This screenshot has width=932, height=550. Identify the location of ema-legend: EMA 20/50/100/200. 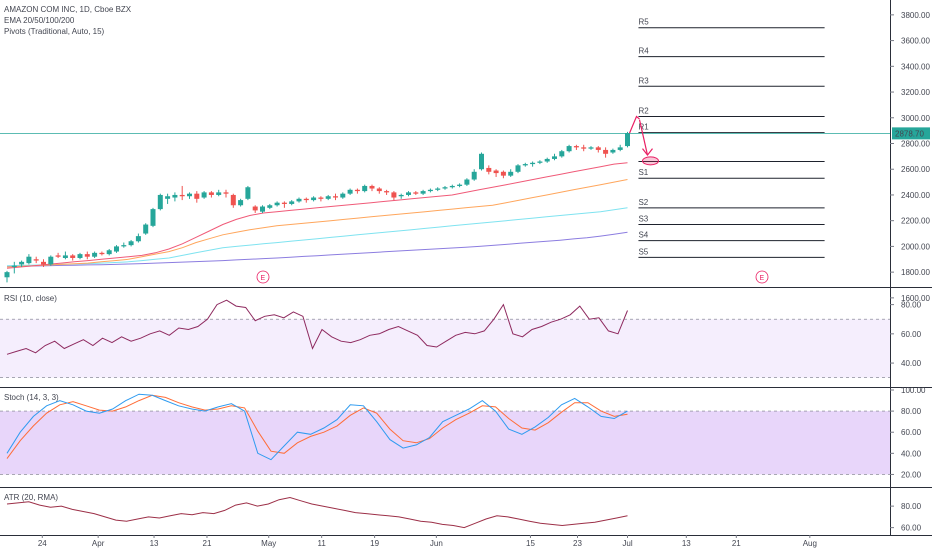
(39, 20).